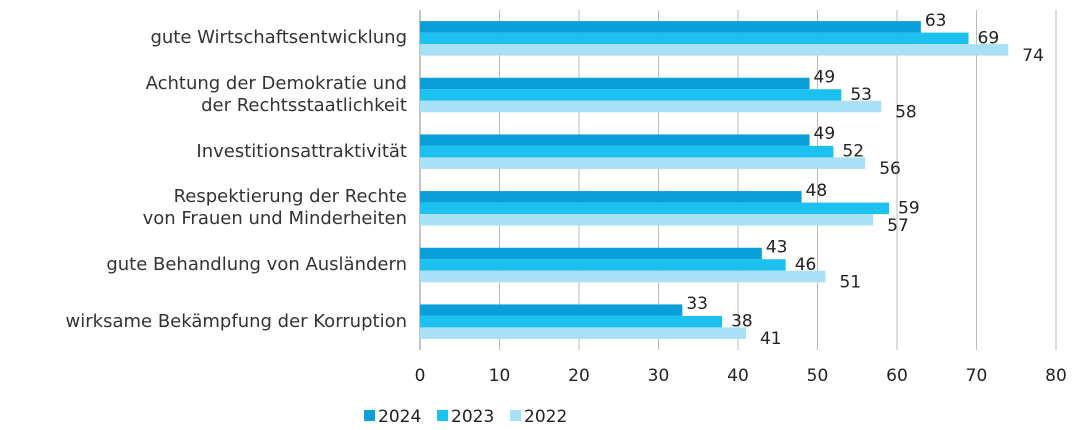  Describe the element at coordinates (909, 208) in the screenshot. I see `value-label: 59` at that location.